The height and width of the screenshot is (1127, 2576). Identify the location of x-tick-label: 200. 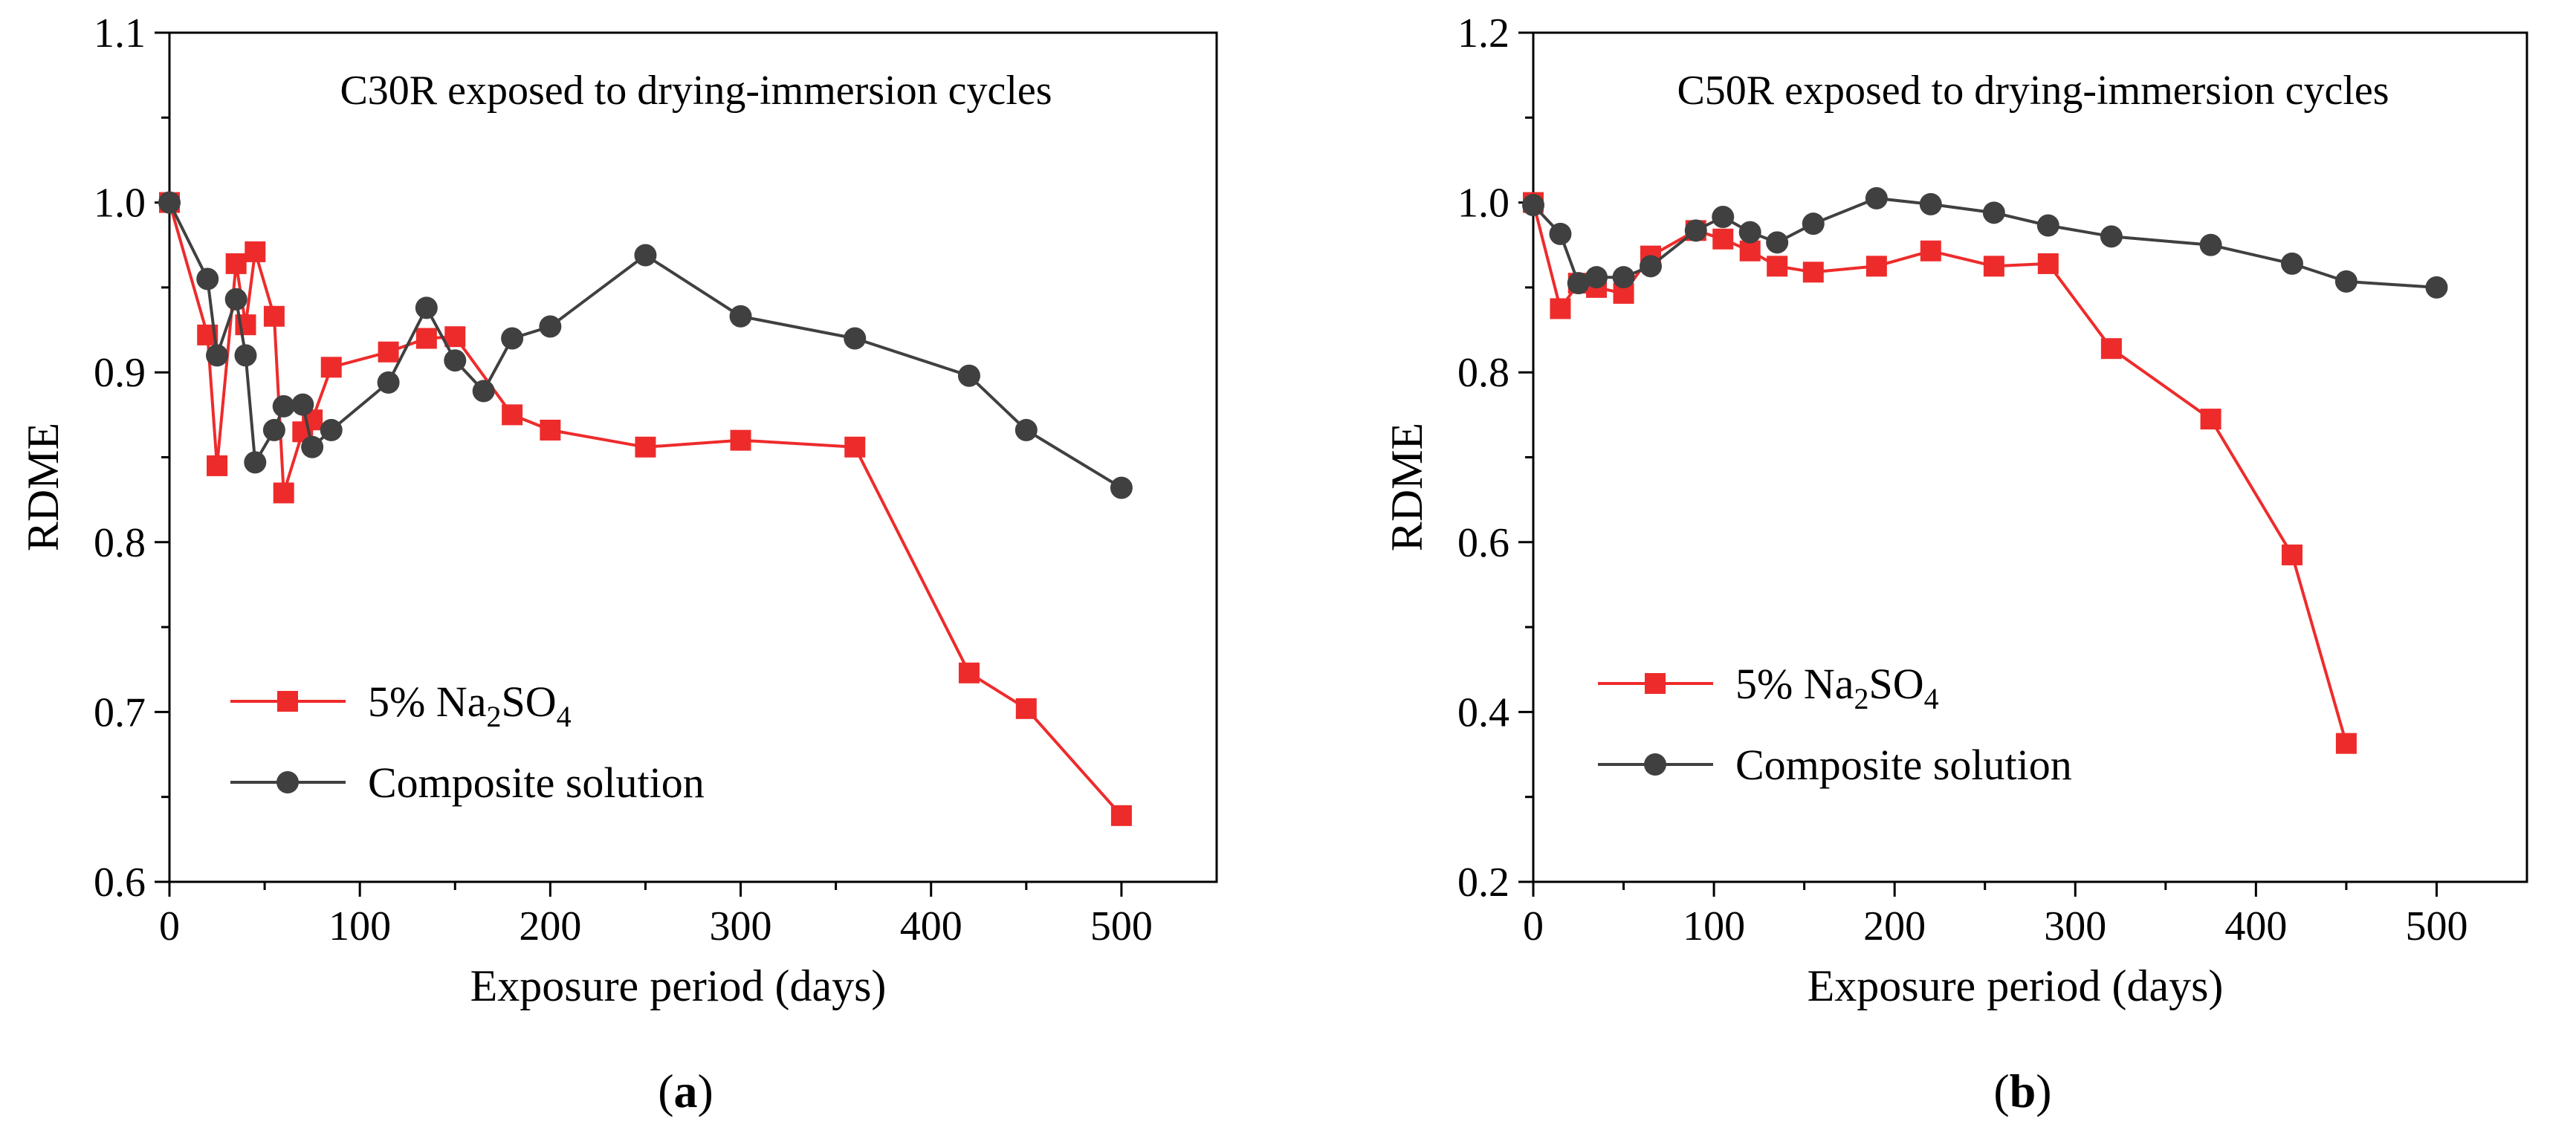
(550, 926).